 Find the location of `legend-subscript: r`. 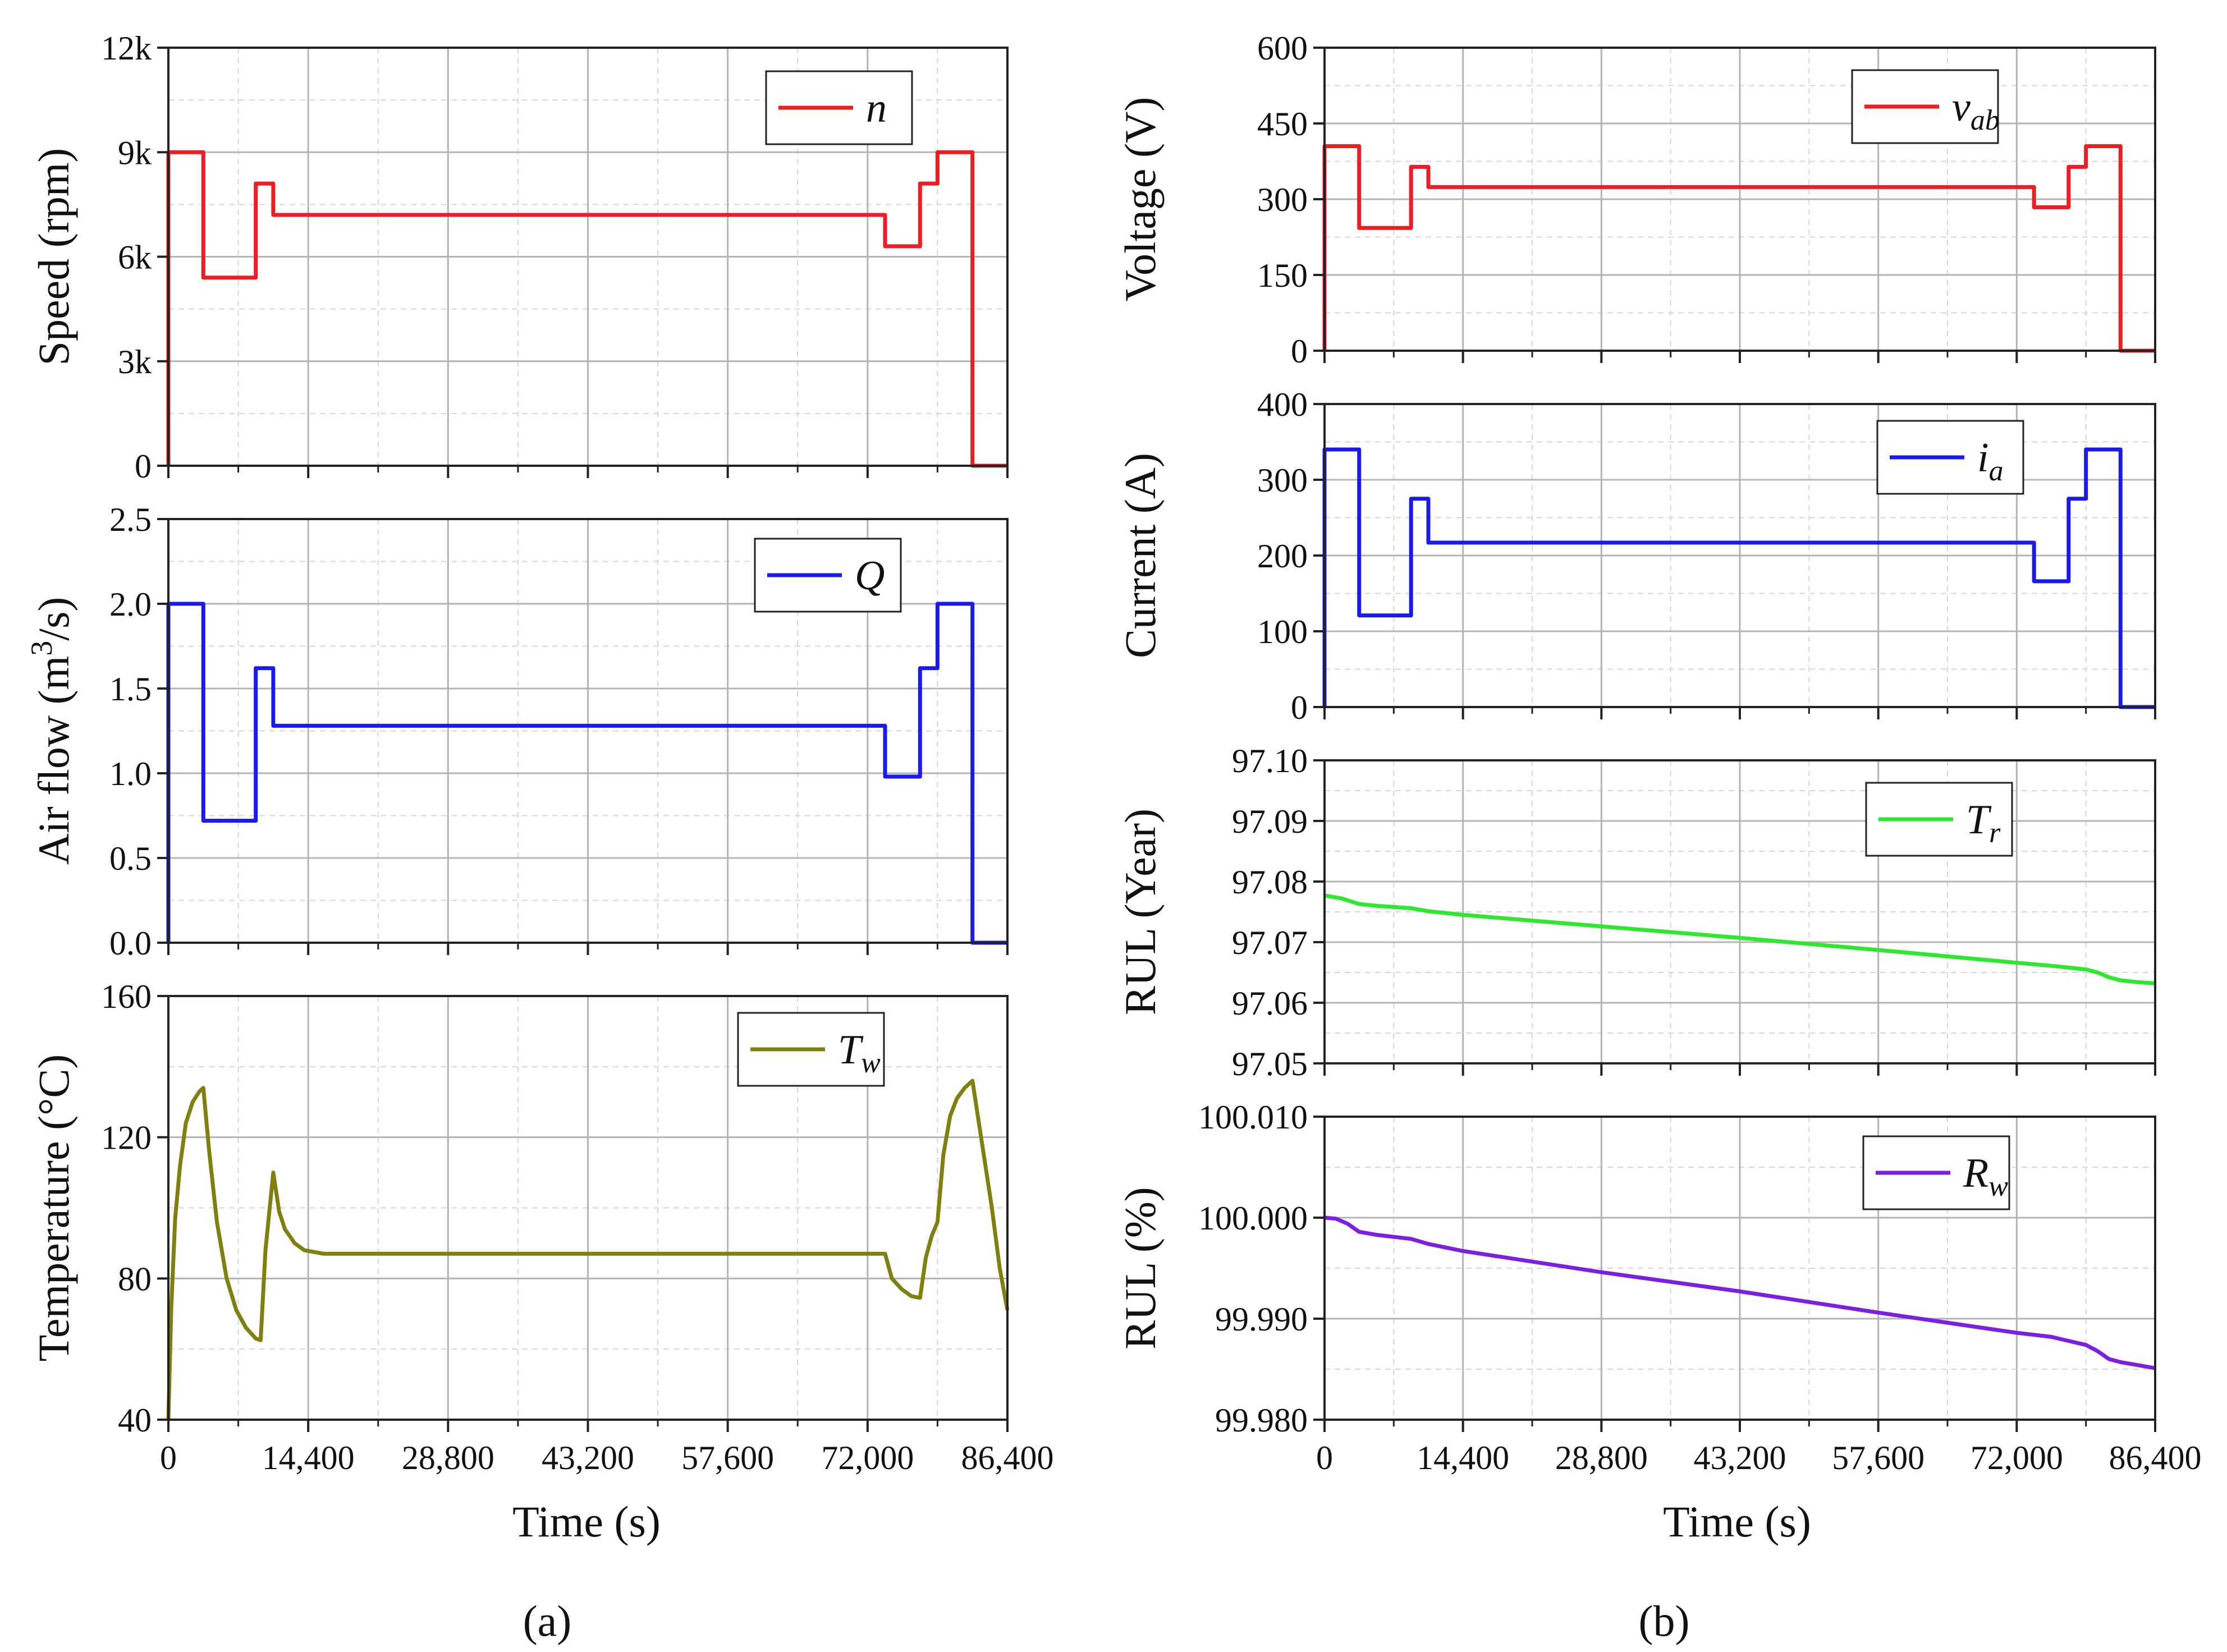

legend-subscript: r is located at coordinates (1995, 833).